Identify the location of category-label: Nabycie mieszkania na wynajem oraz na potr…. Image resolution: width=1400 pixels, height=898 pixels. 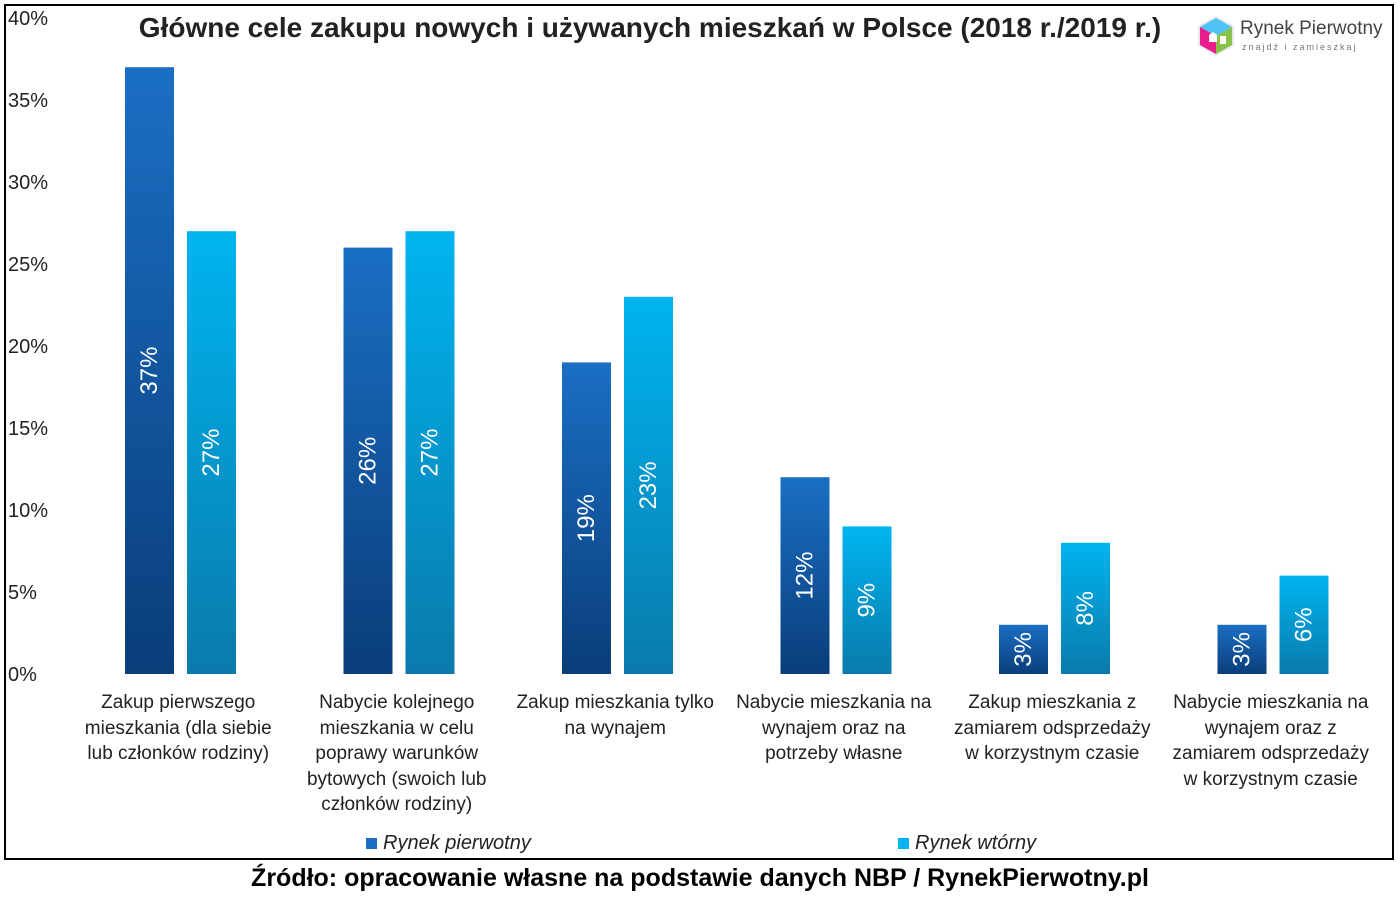
(834, 728).